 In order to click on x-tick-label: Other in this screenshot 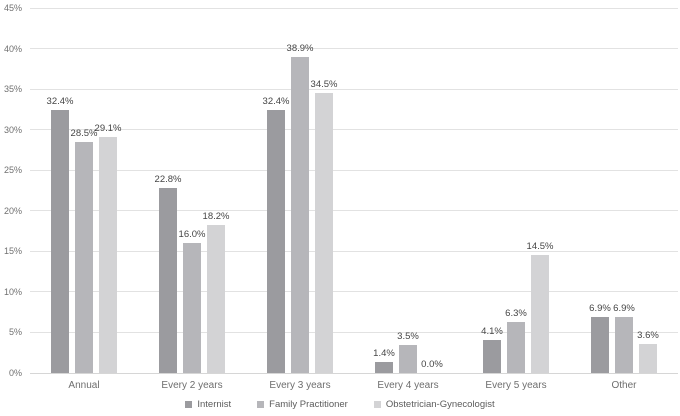, I will do `click(624, 385)`.